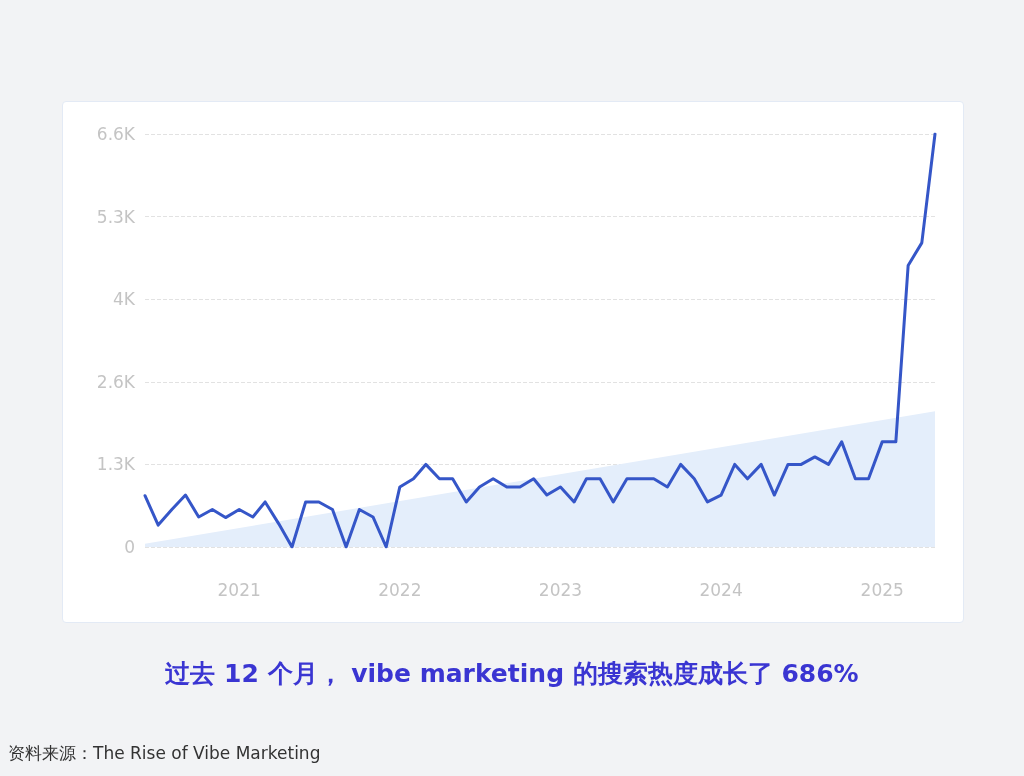  I want to click on y-tick-label: 5.3K, so click(116, 216).